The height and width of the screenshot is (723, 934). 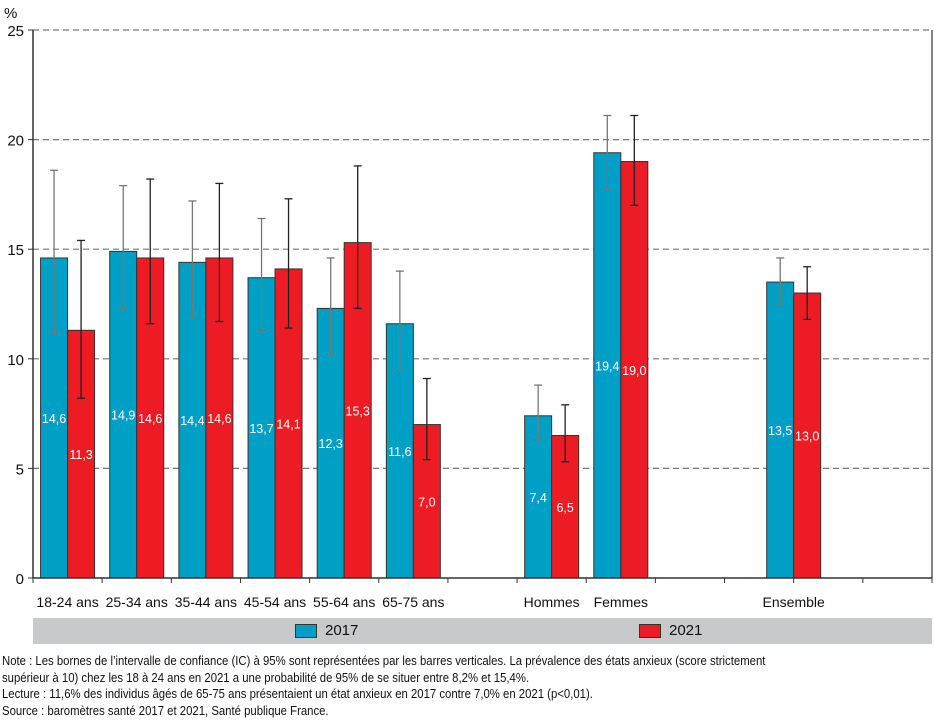 What do you see at coordinates (10, 13) in the screenshot?
I see `y-axis-label: %` at bounding box center [10, 13].